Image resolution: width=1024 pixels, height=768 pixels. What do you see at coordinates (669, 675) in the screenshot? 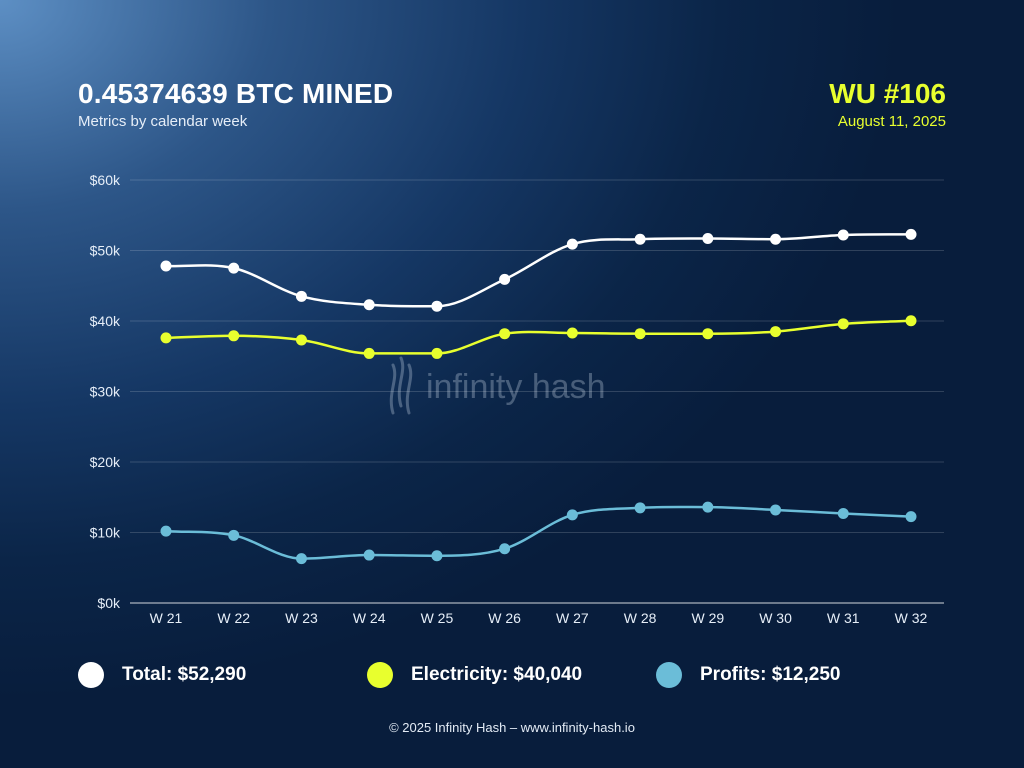
I see `legend-swatch-profits` at bounding box center [669, 675].